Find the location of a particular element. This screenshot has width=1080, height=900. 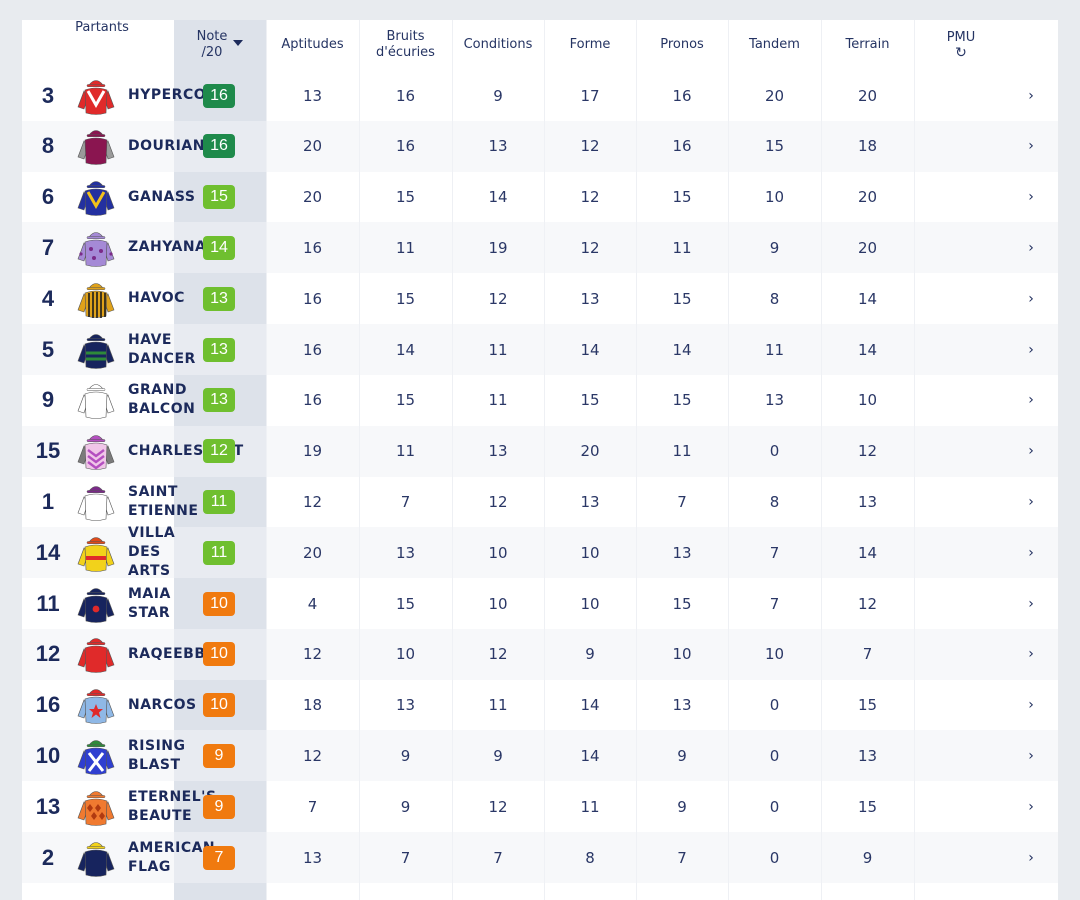

header-terrain-label: Terrain is located at coordinates (867, 44).